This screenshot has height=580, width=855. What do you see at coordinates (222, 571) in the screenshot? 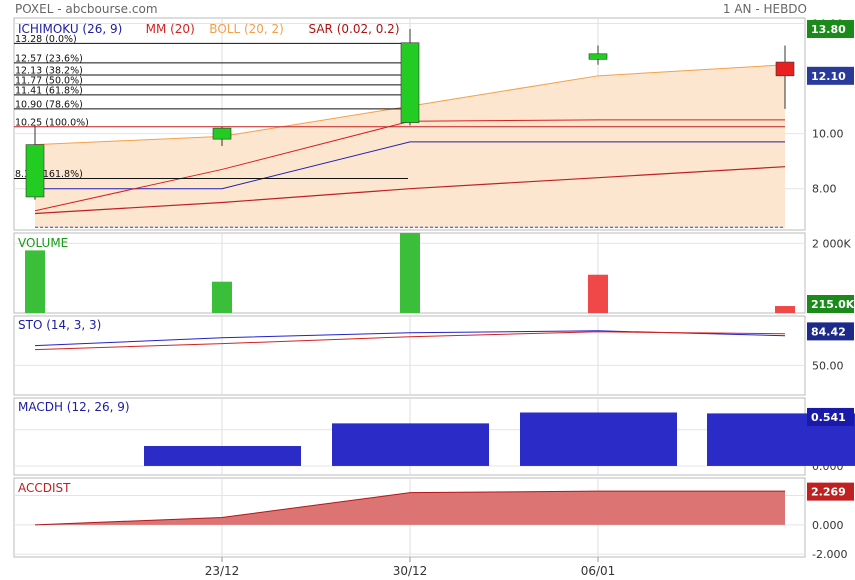
I see `x-tick-label: 23/12` at bounding box center [222, 571].